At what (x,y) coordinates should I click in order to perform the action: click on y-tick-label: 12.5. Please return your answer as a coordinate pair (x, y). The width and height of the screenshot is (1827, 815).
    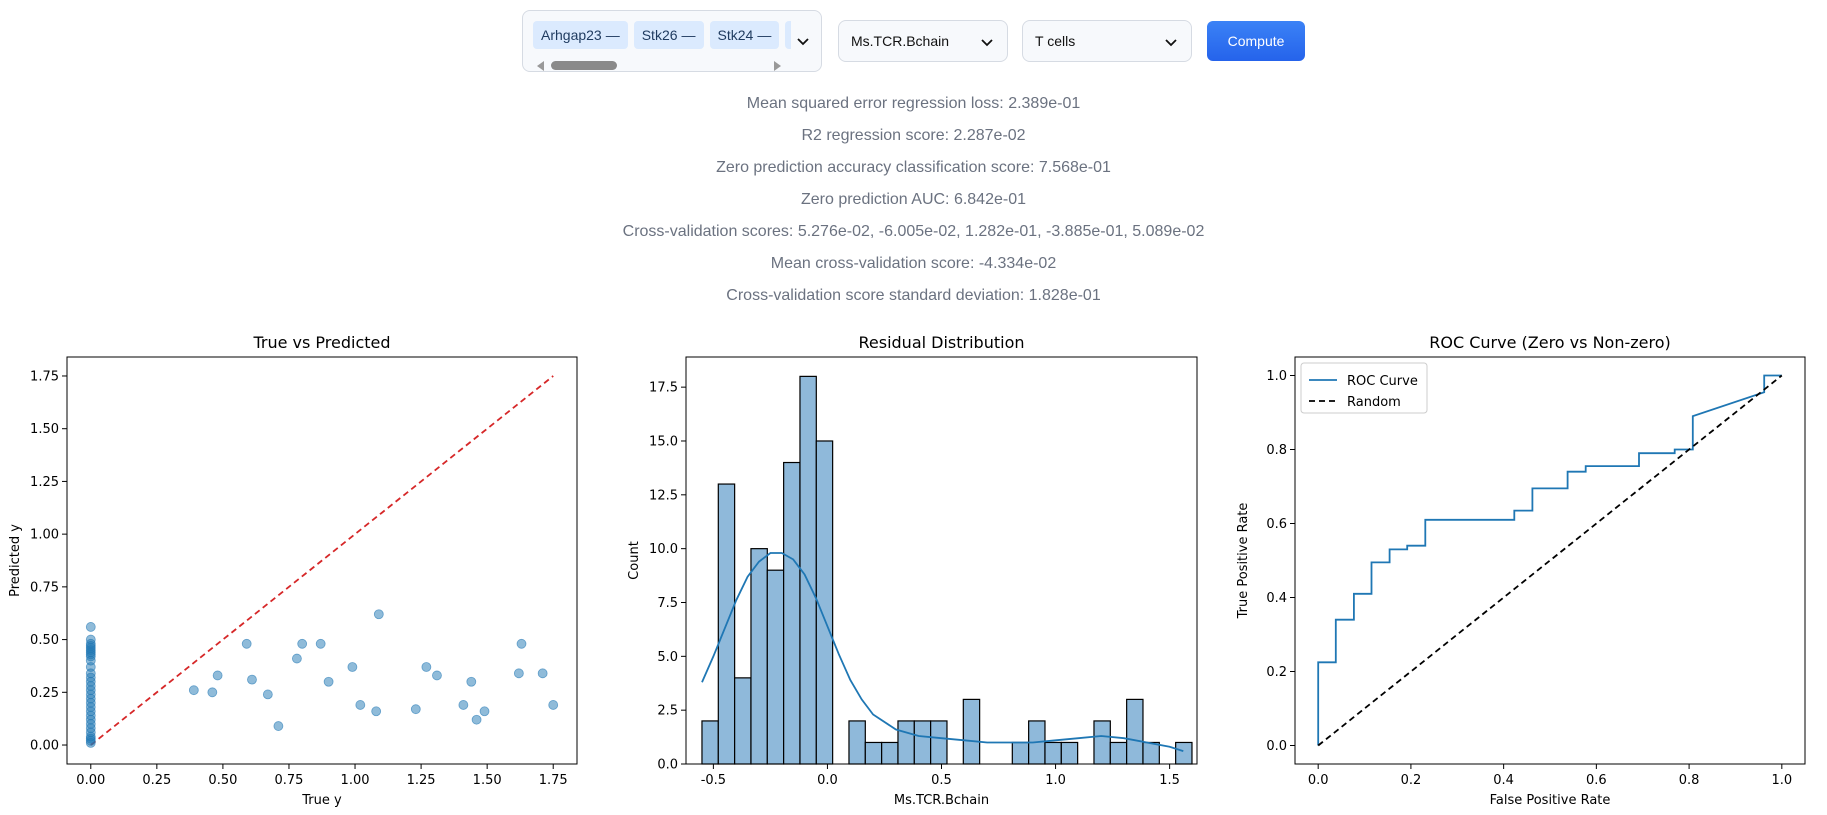
    Looking at the image, I should click on (663, 495).